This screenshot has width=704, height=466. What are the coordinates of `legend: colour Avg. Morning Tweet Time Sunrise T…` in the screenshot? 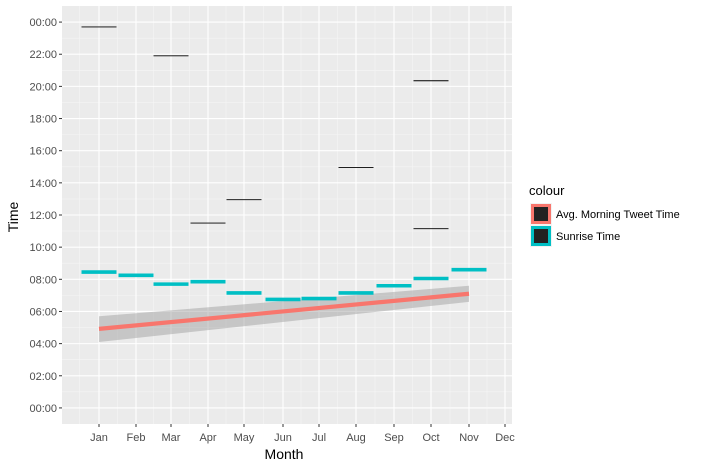 It's located at (604, 215).